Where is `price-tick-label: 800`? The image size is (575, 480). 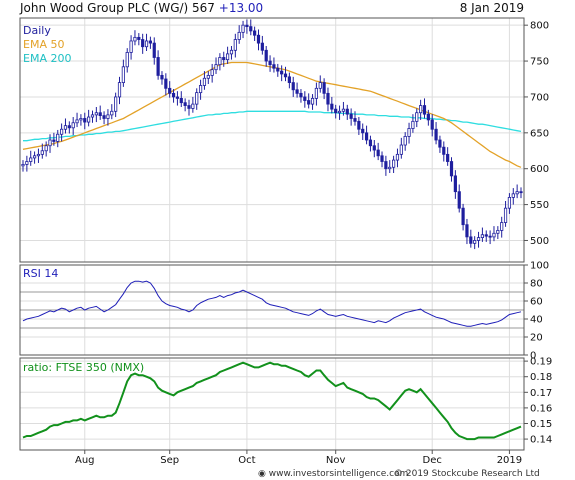
price-tick-label: 800 is located at coordinates (539, 26).